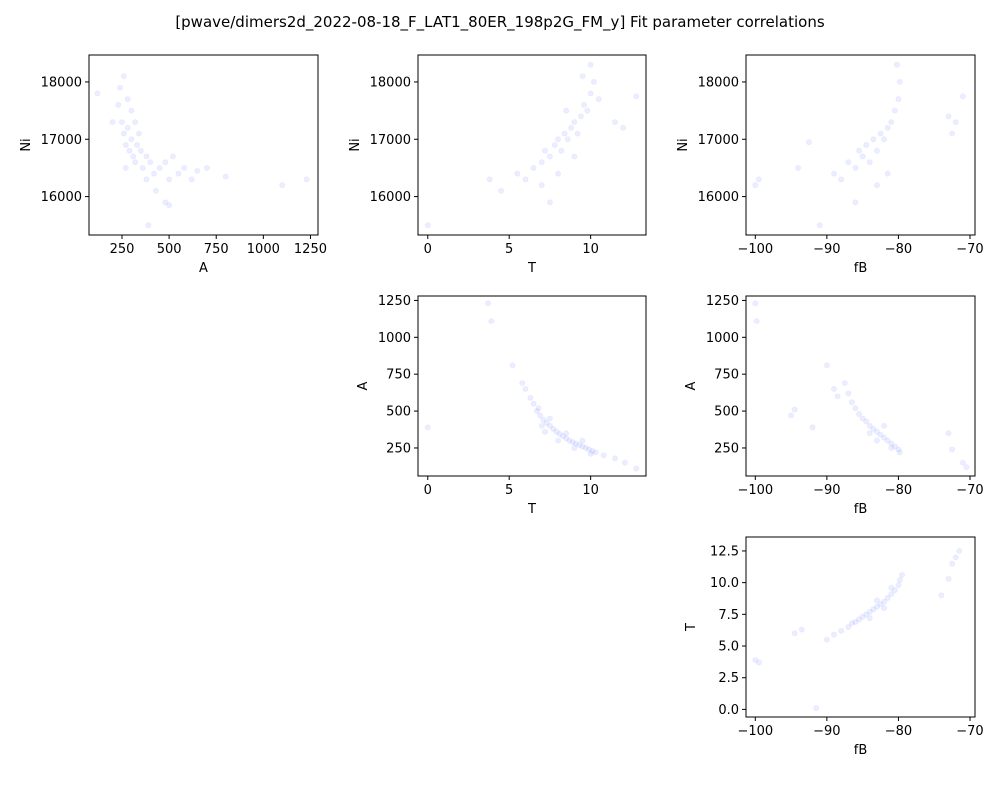 This screenshot has height=800, width=1000. What do you see at coordinates (726, 448) in the screenshot?
I see `y-tick-label: 250` at bounding box center [726, 448].